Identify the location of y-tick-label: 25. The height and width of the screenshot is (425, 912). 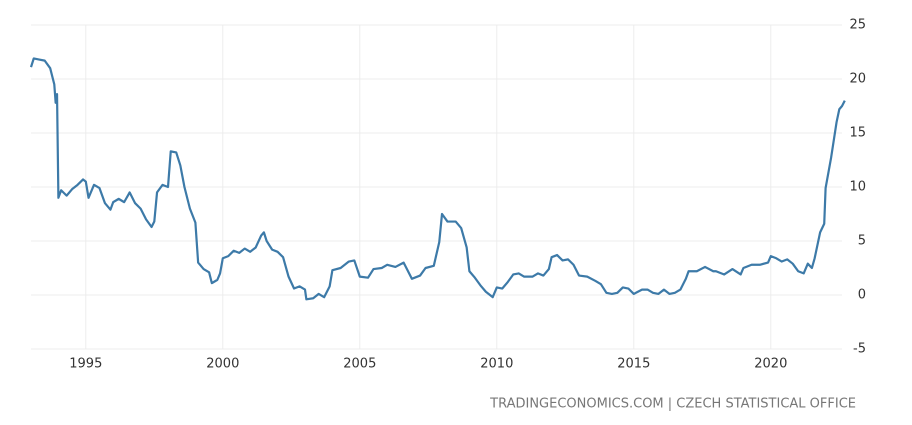
(857, 25).